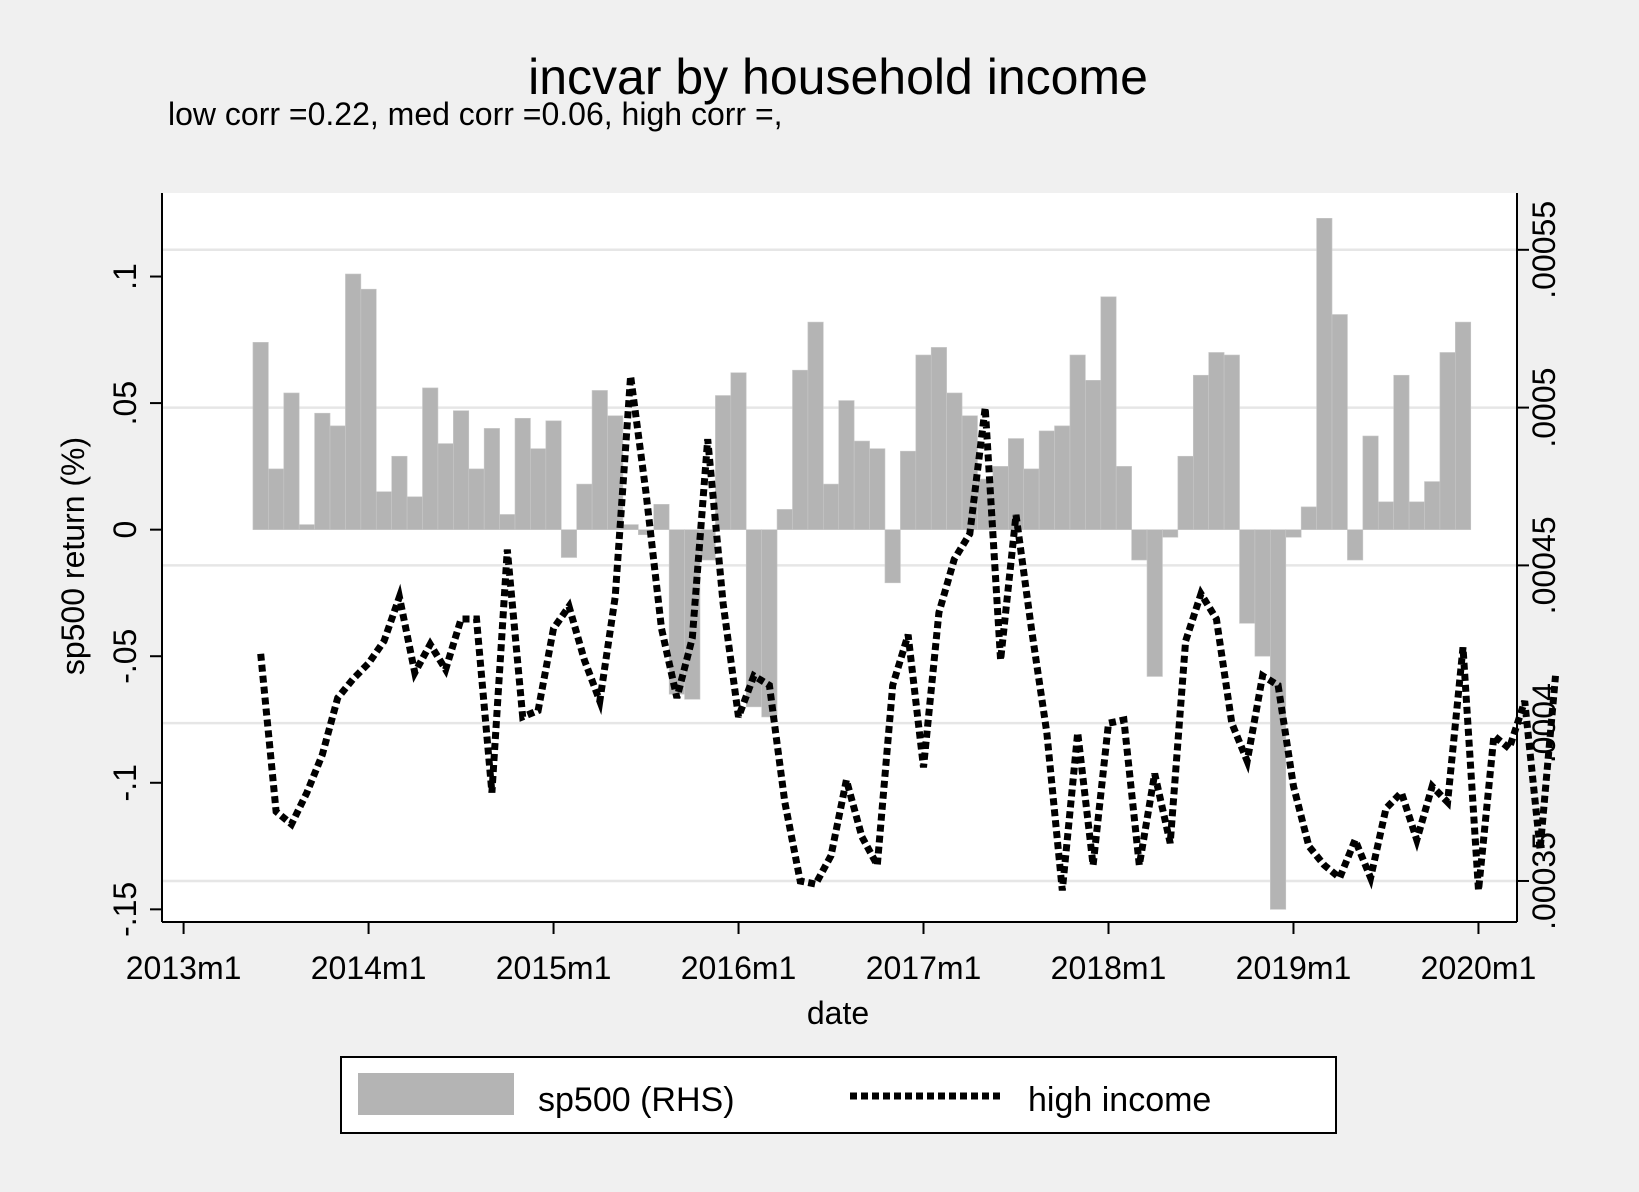  Describe the element at coordinates (73, 556) in the screenshot. I see `y-axis-label: sp500 return (%)` at that location.